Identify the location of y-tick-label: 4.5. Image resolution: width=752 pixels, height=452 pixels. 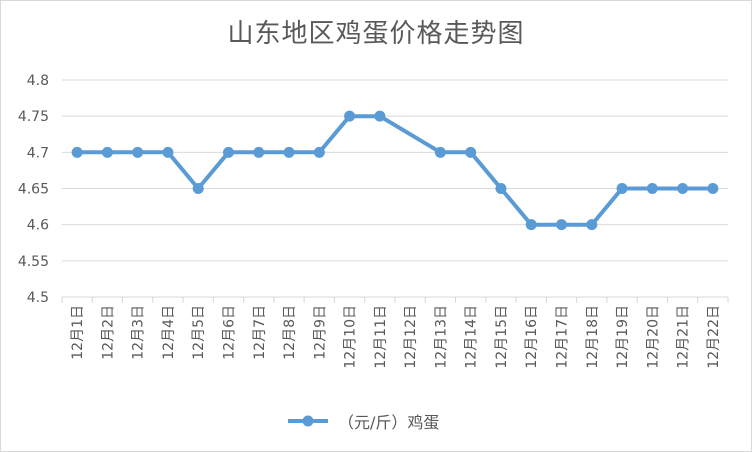
(38, 298).